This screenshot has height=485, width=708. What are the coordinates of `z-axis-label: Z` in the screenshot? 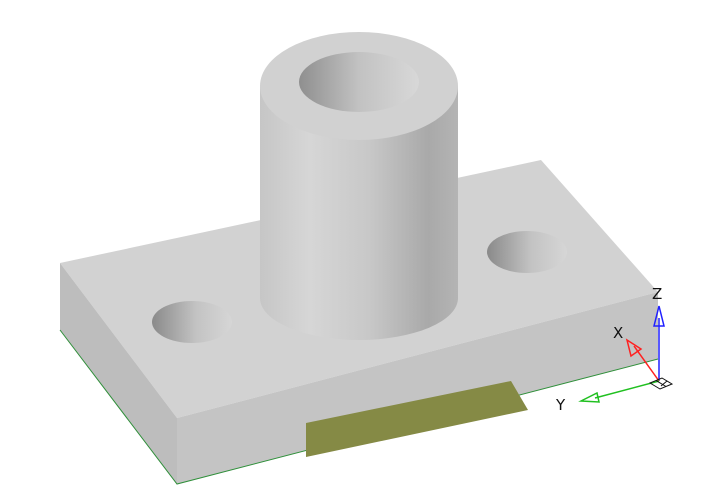 It's located at (657, 294).